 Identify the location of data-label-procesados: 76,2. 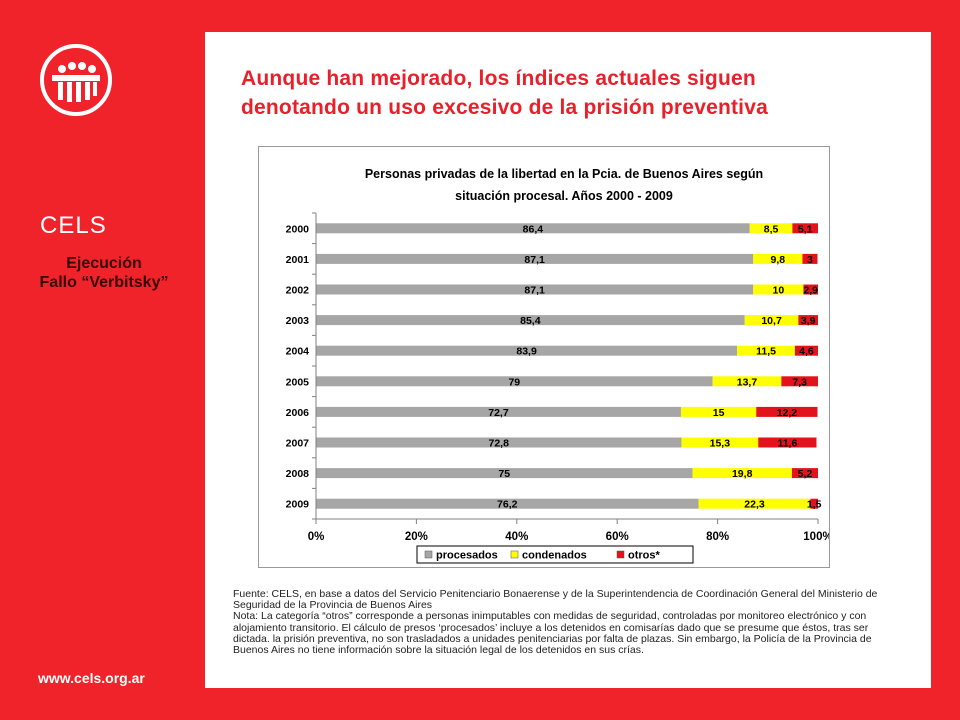
(507, 505).